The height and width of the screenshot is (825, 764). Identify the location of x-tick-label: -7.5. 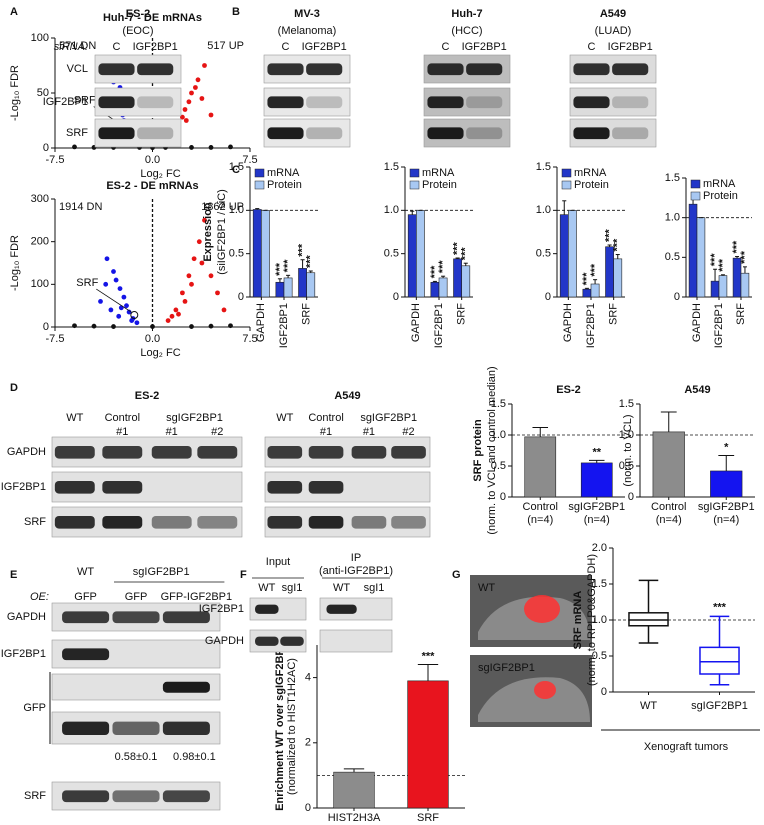
(55, 339).